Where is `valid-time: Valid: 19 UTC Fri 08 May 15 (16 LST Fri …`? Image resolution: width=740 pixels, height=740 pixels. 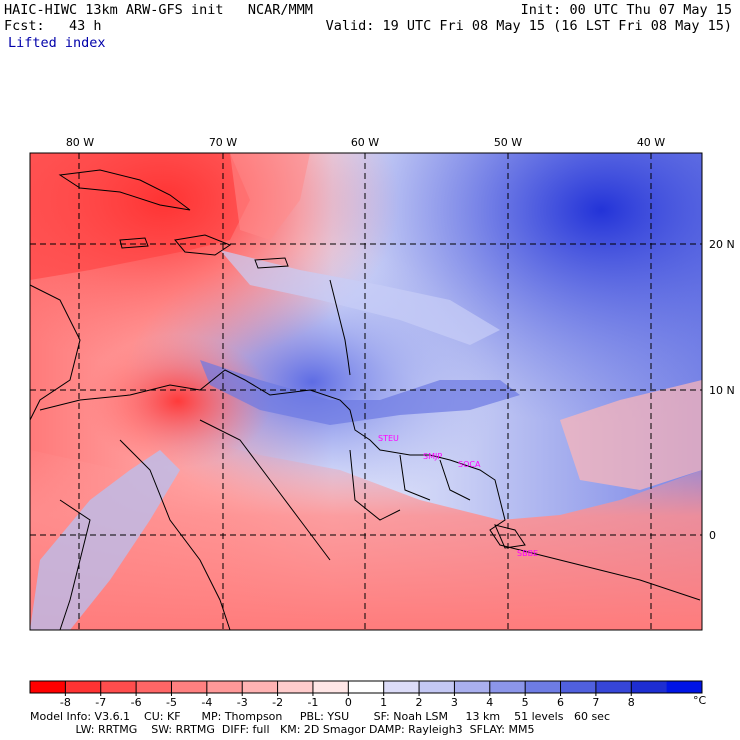 valid-time: Valid: 19 UTC Fri 08 May 15 (16 LST Fri … is located at coordinates (528, 26).